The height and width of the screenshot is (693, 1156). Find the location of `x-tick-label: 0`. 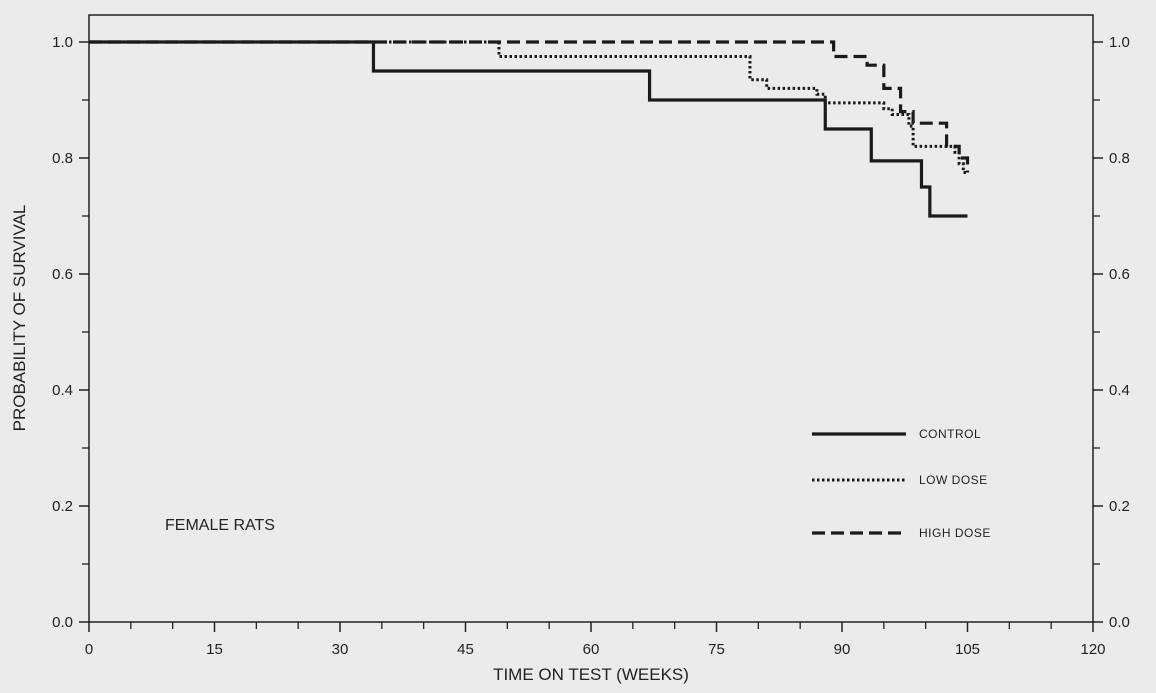

x-tick-label: 0 is located at coordinates (89, 649).